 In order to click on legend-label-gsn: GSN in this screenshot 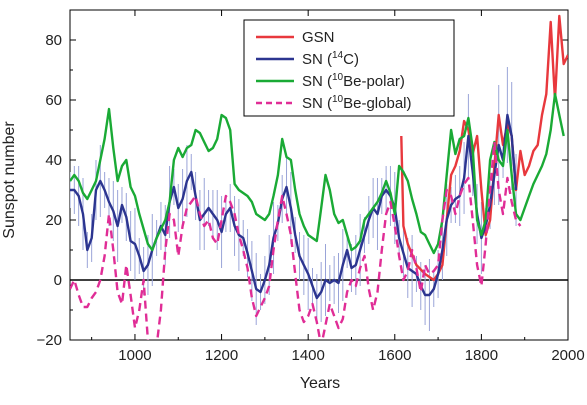, I will do `click(318, 37)`.